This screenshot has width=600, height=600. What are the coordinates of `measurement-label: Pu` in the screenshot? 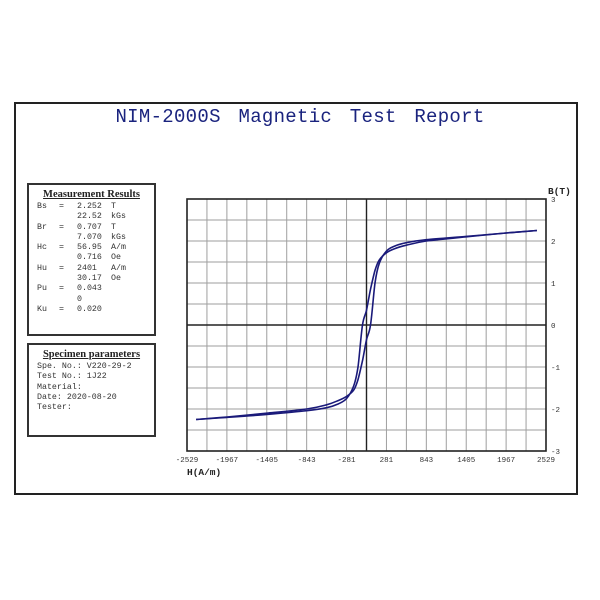 It's located at (42, 289).